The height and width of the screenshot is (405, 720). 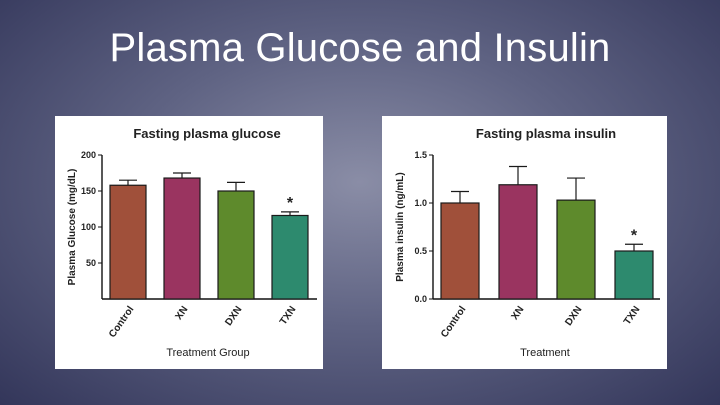 What do you see at coordinates (634, 235) in the screenshot?
I see `insulin-significance-marker: *` at bounding box center [634, 235].